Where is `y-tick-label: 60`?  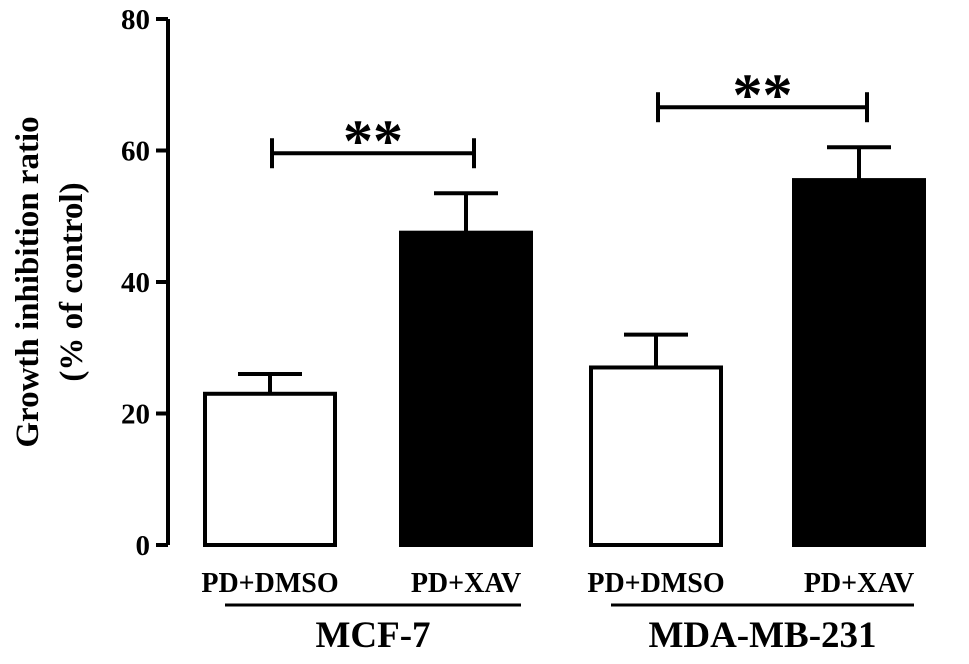
y-tick-label: 60 is located at coordinates (135, 152).